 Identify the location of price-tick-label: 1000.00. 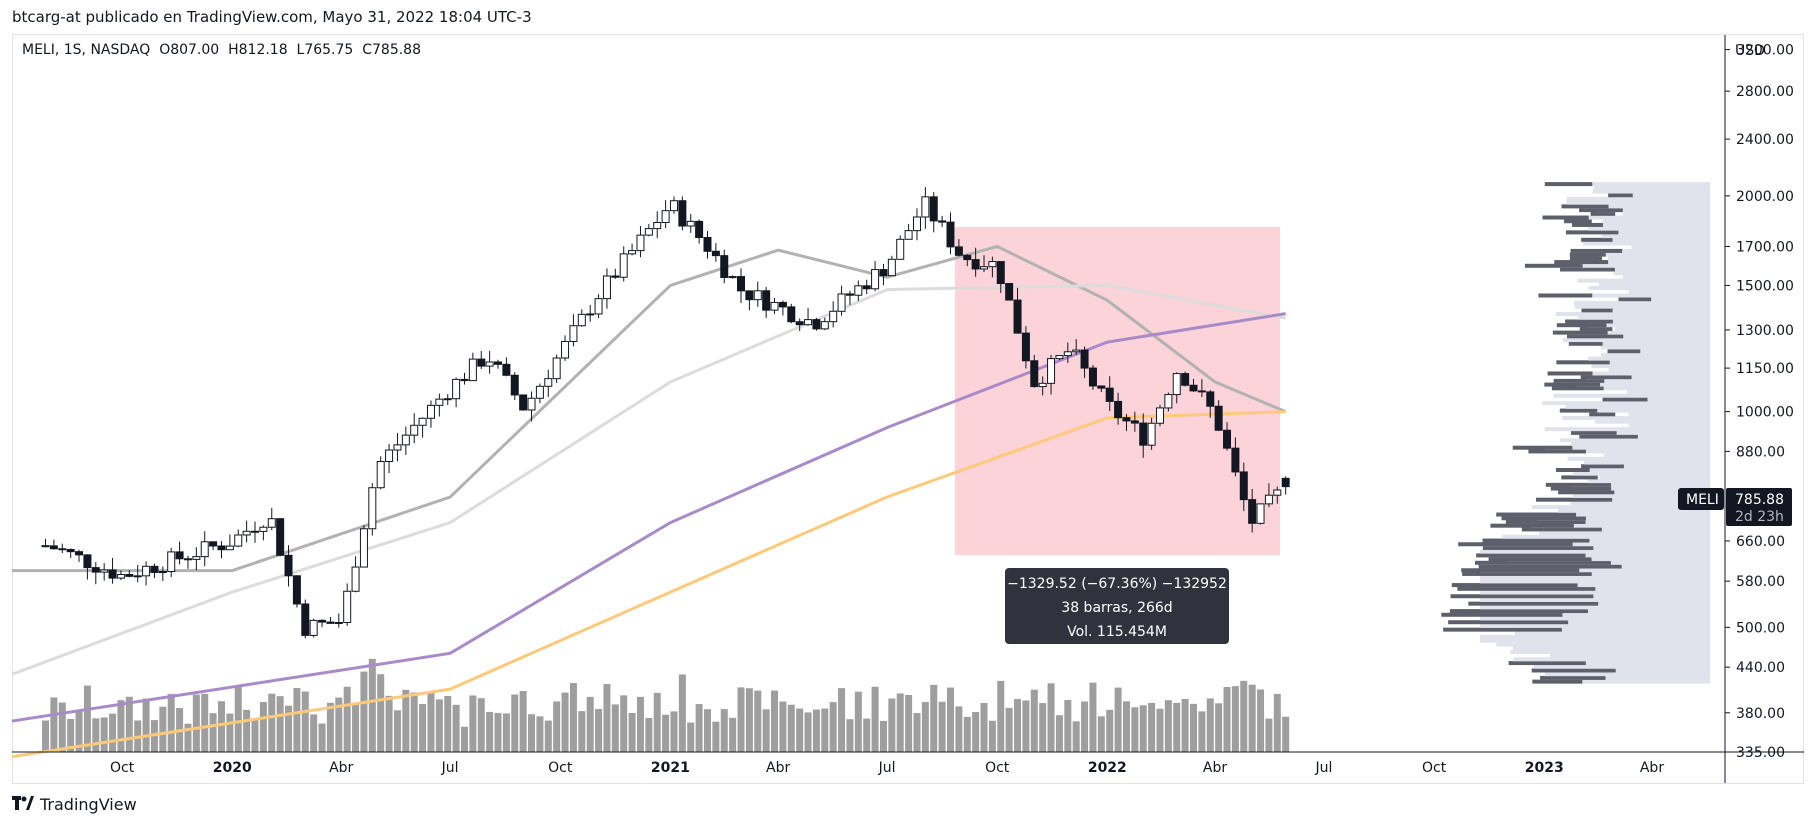
(1765, 413).